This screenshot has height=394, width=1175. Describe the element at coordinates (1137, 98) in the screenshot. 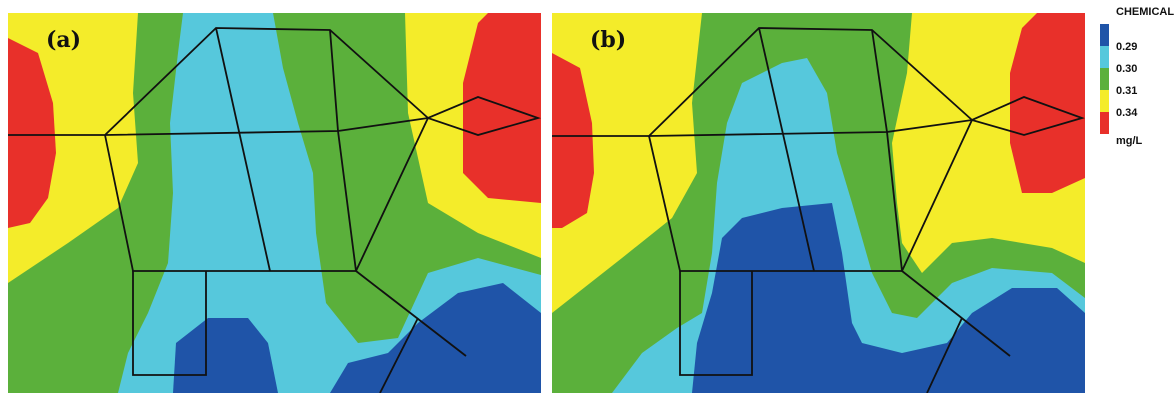

I see `legend-item-yellow: 0.31` at that location.